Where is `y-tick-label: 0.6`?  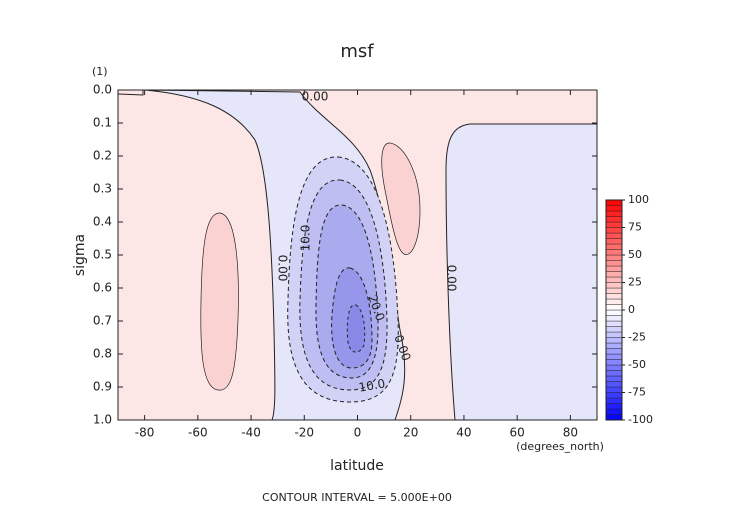
y-tick-label: 0.6 is located at coordinates (102, 288).